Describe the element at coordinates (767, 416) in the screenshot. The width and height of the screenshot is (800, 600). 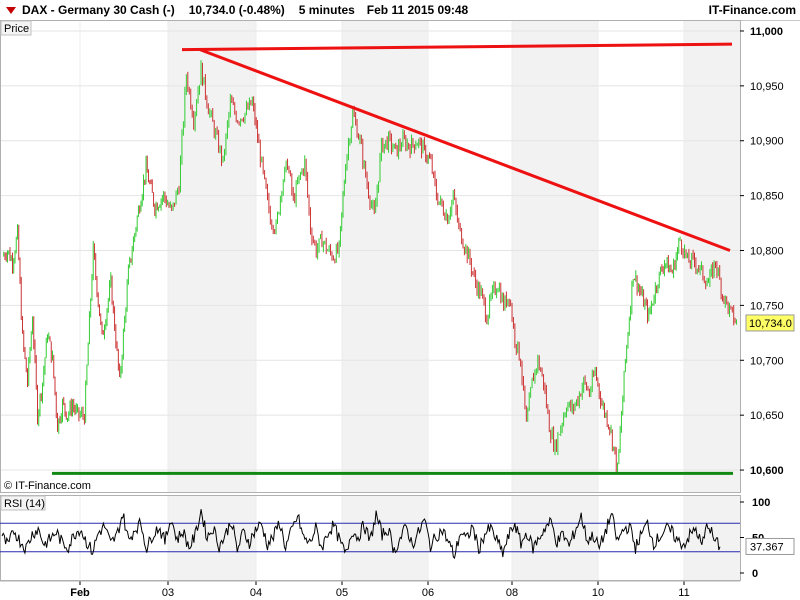
I see `price-axis-label: 10,650` at that location.